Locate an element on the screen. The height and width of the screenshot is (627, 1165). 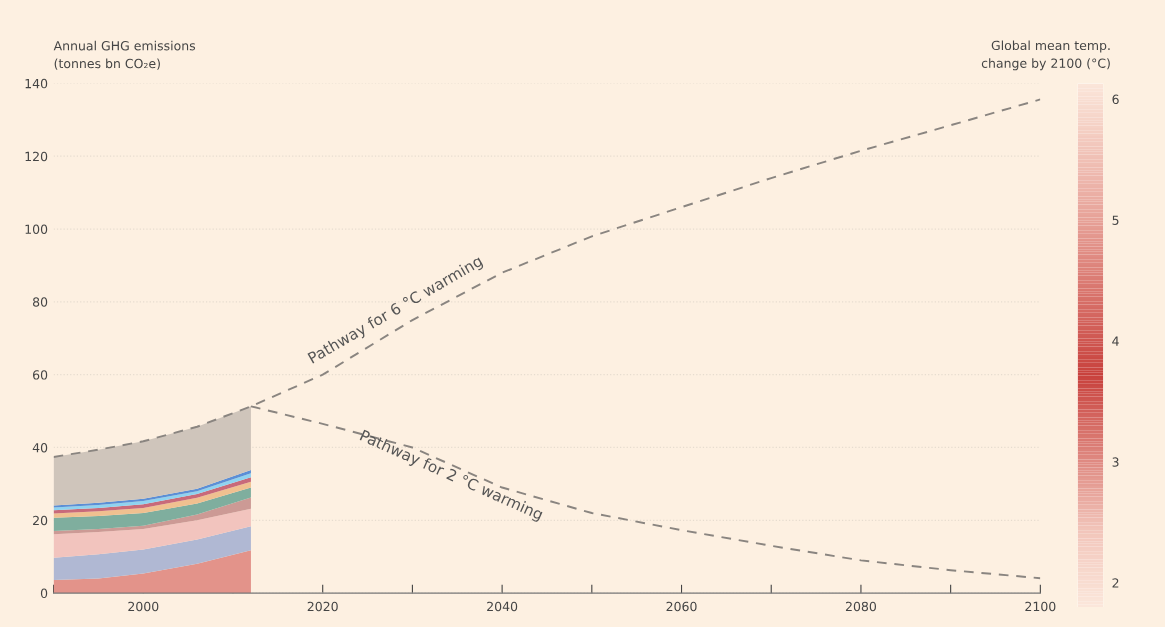
y-tick-label: 80 is located at coordinates (40, 302).